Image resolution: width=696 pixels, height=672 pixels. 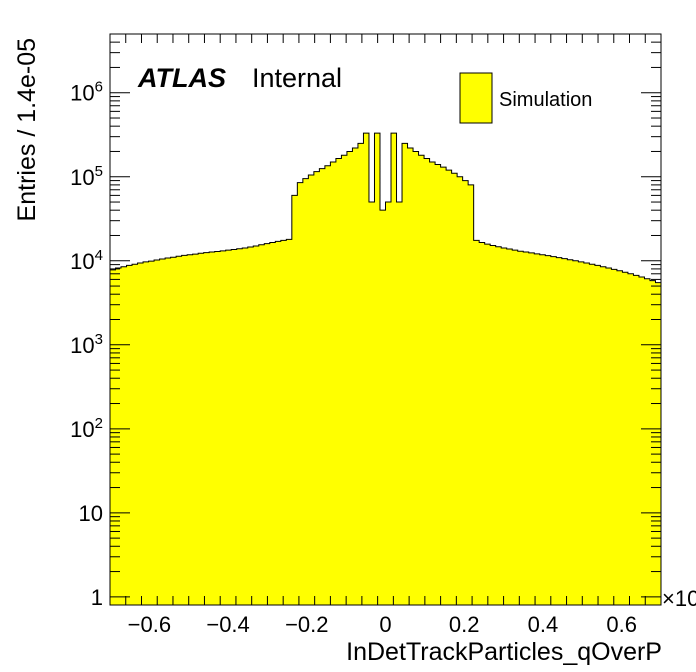 I want to click on x-axis-title: InDetTrackParticles_qOverP, so click(x=504, y=652).